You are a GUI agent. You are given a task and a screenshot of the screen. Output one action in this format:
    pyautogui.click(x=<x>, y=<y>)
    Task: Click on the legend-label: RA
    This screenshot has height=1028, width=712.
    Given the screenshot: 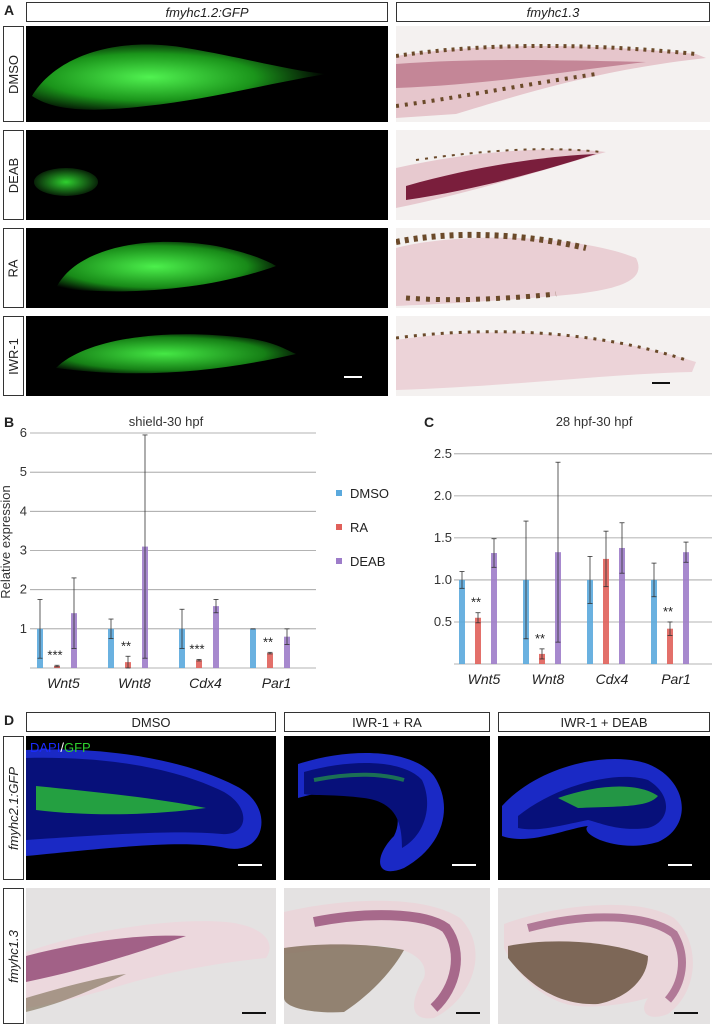 What is the action you would take?
    pyautogui.click(x=359, y=527)
    